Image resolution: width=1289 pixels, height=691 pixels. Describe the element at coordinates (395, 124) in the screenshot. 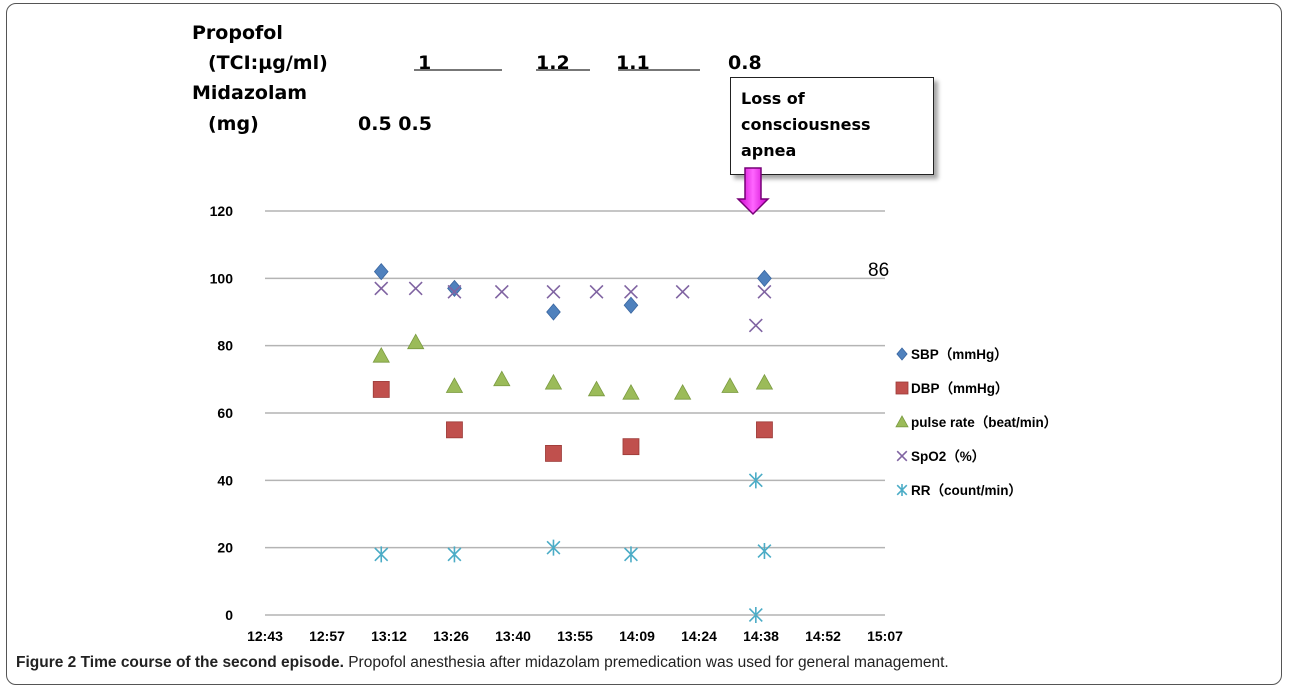

I see `midazolam-doses: 0.5 0.5` at that location.